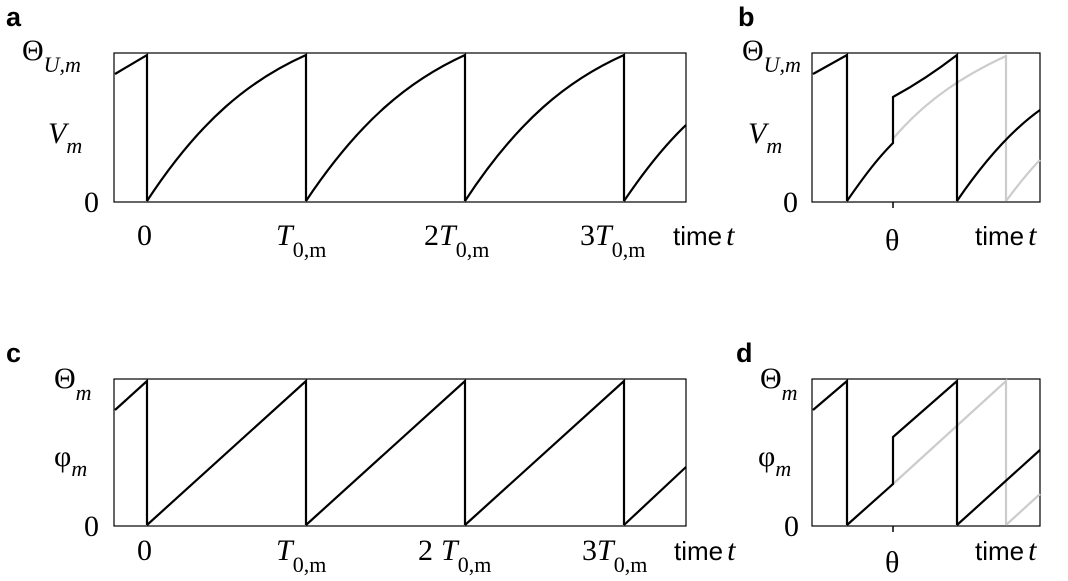 This screenshot has width=1068, height=581. Describe the element at coordinates (746, 17) in the screenshot. I see `panel-letter-b: b` at that location.